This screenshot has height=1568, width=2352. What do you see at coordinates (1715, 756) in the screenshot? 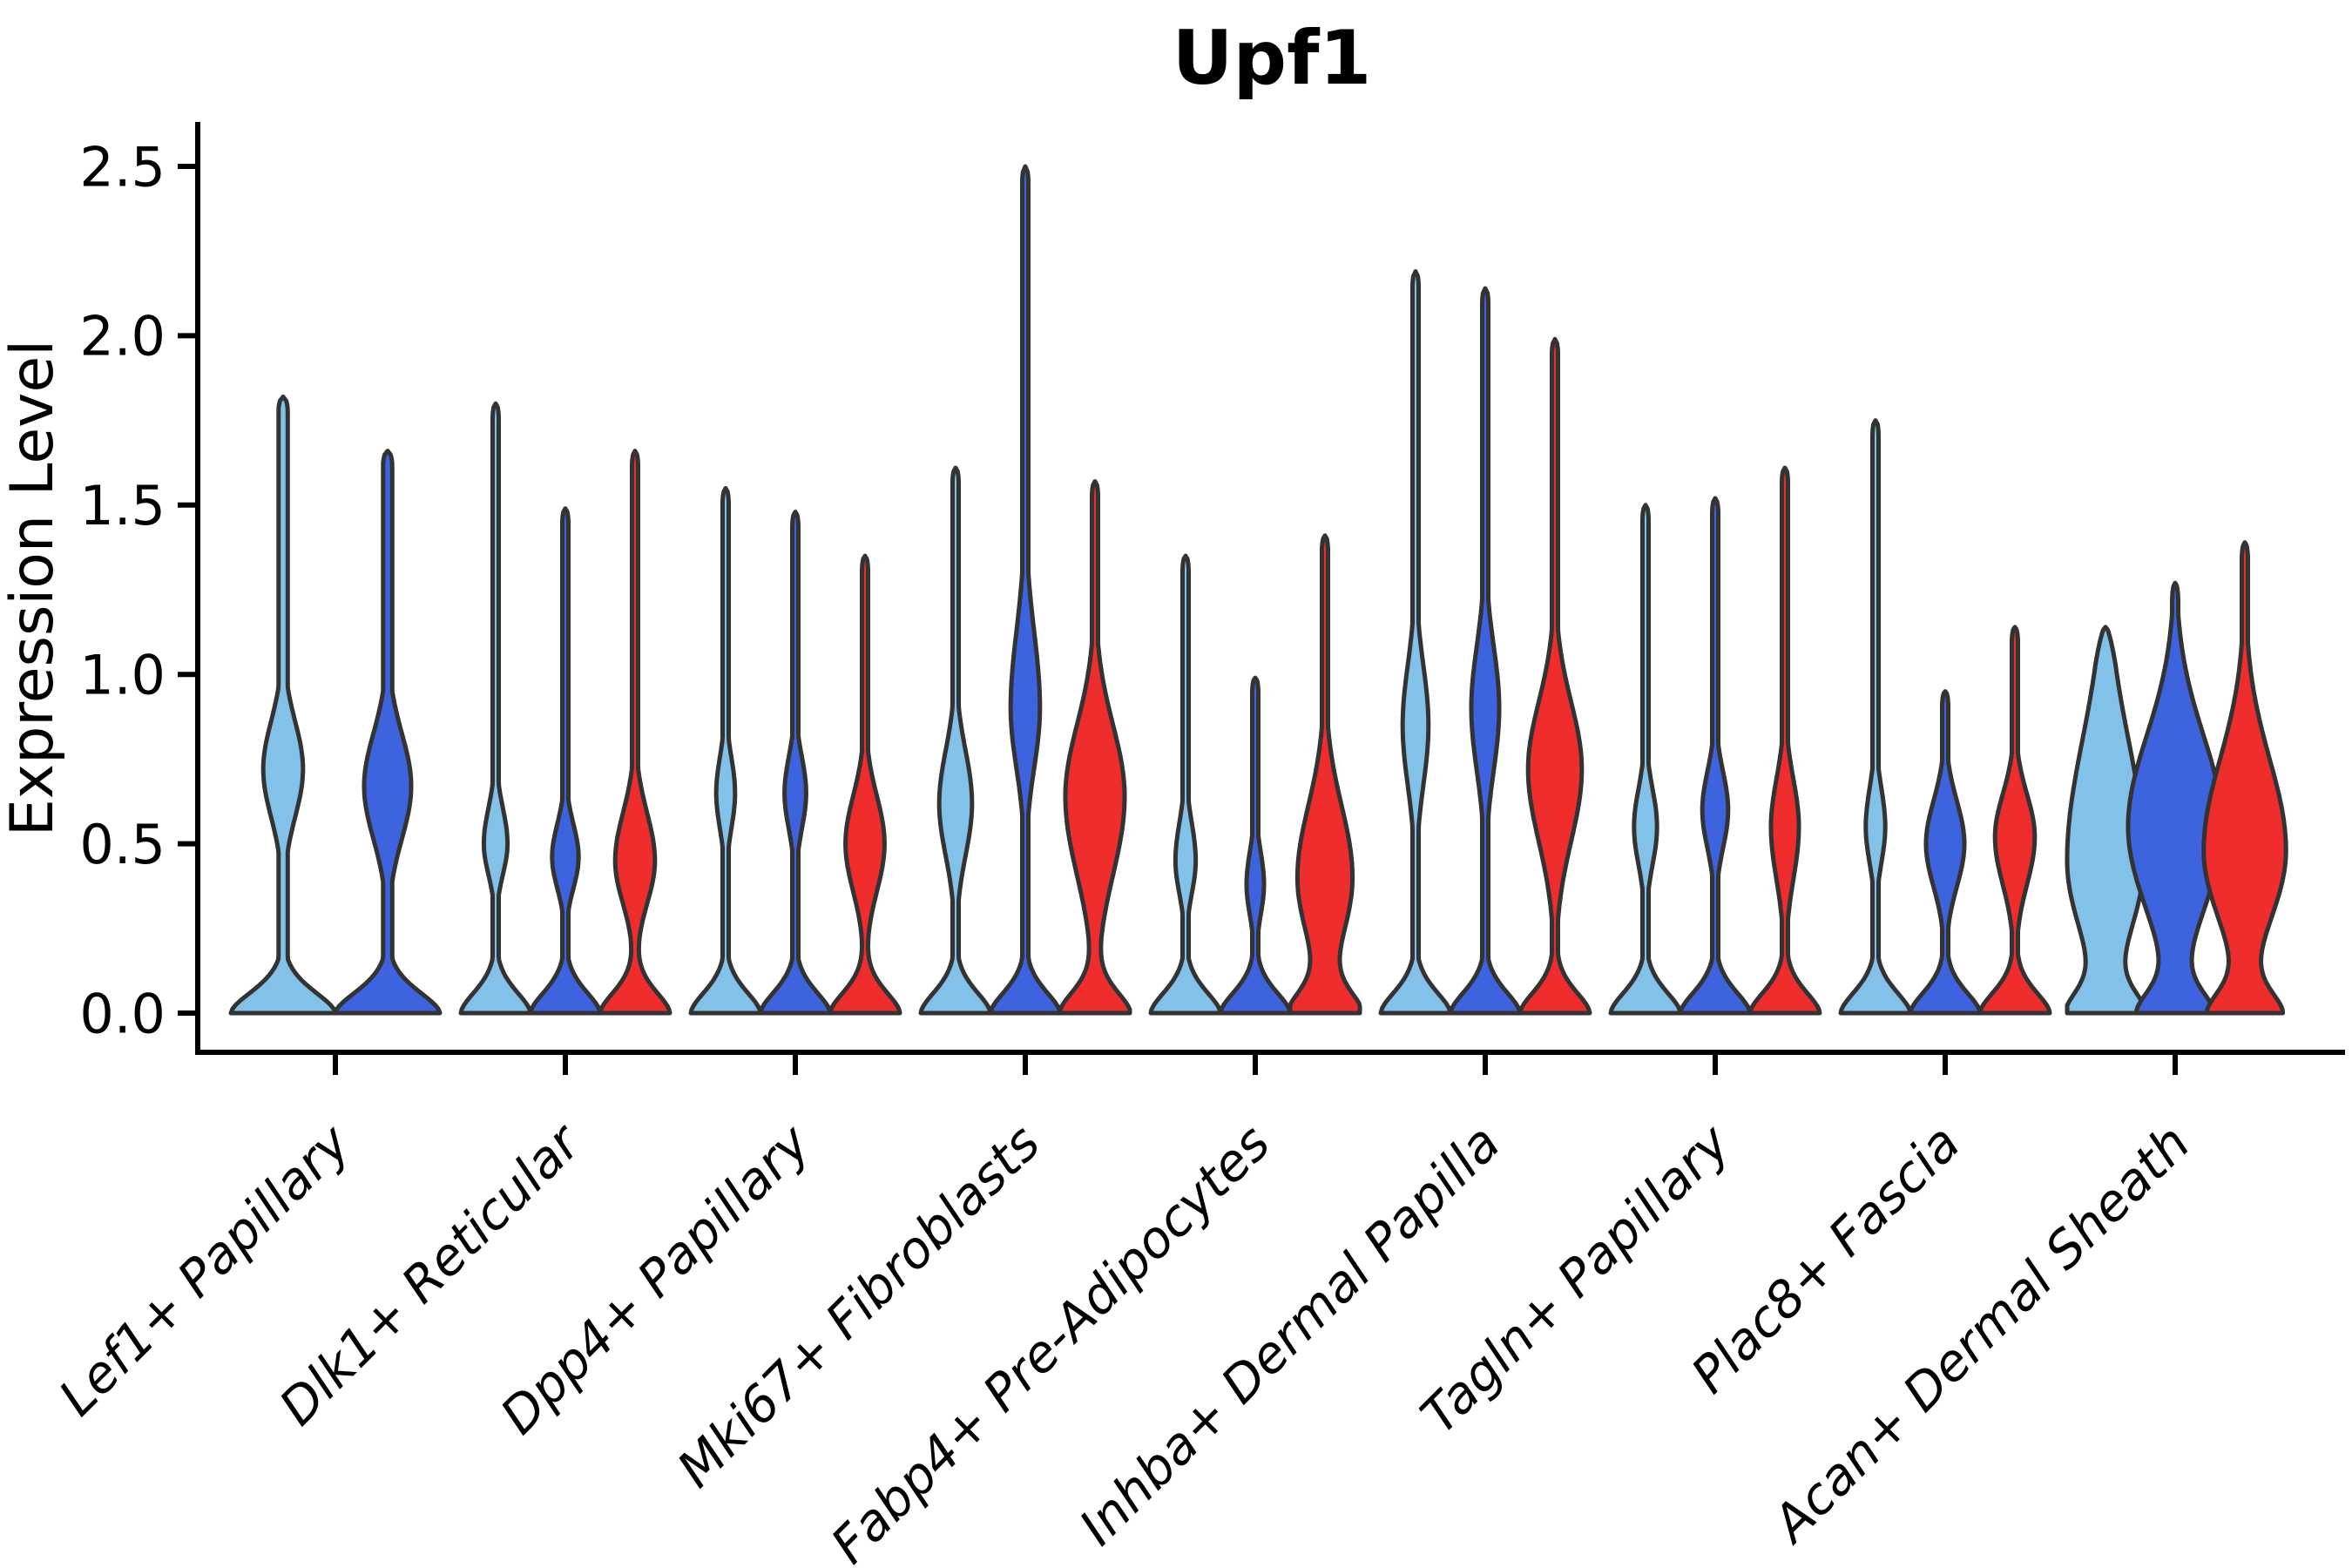
I see `violin-dark_blue-tagln-papillary` at bounding box center [1715, 756].